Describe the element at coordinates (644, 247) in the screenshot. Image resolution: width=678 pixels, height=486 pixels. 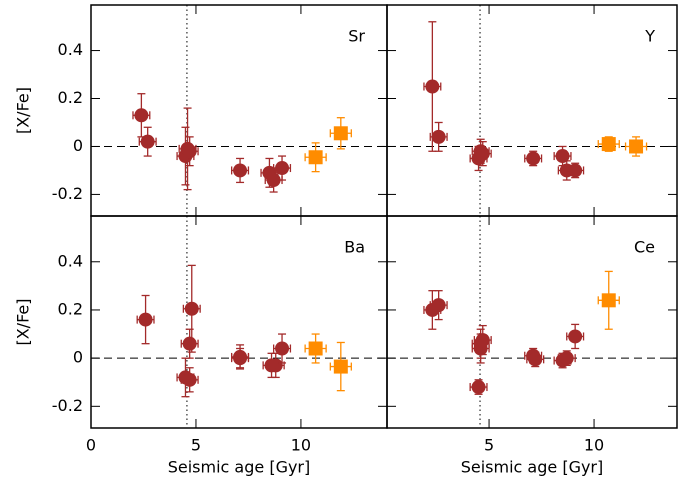
I see `panel-title: Ce` at that location.